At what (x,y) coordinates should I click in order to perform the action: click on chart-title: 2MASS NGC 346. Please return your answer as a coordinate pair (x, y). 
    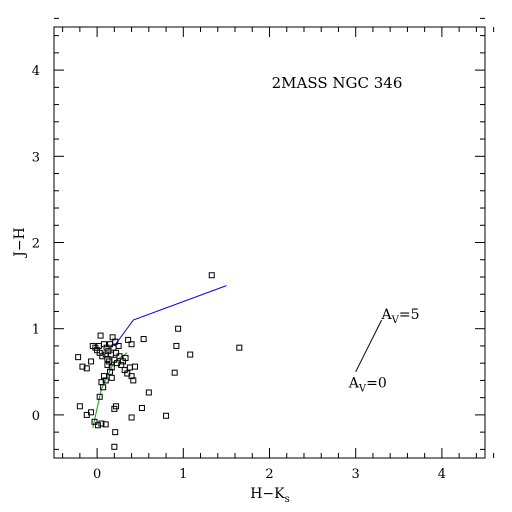
    Looking at the image, I should click on (337, 83).